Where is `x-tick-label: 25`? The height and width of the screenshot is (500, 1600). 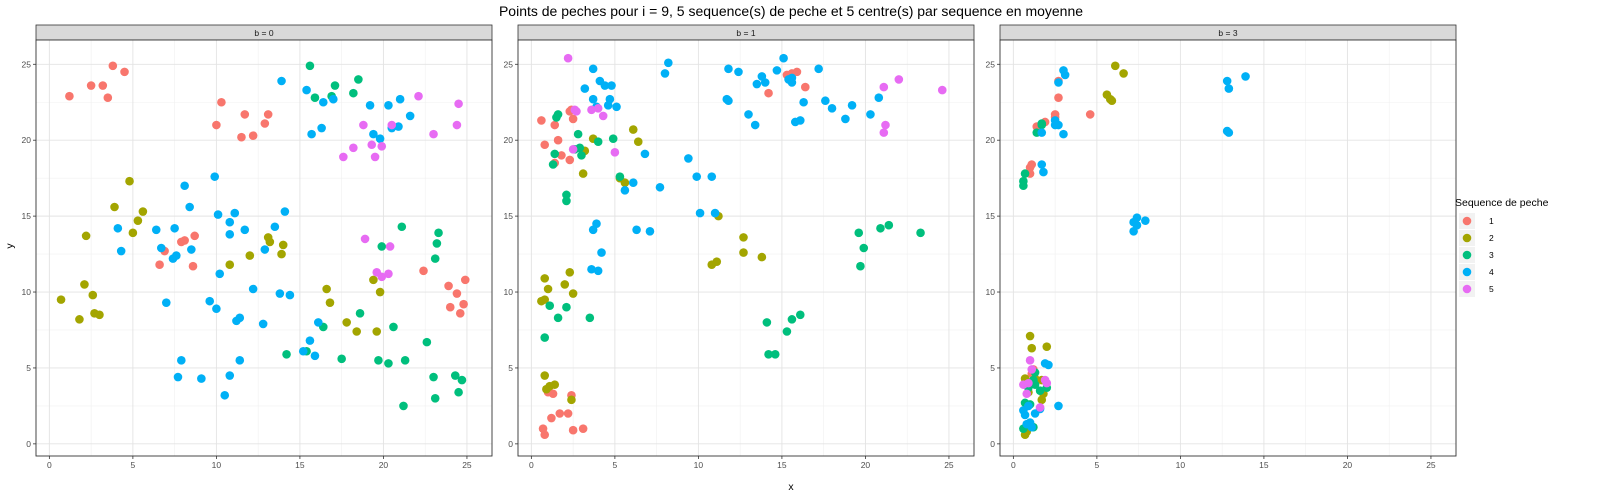
x-tick-label: 25 is located at coordinates (467, 465).